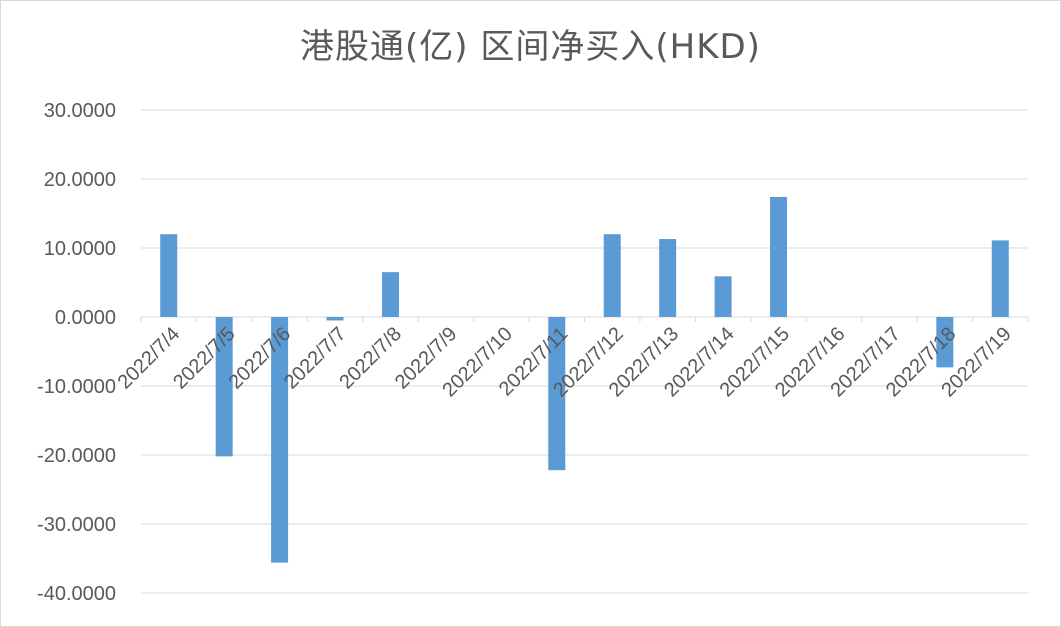  Describe the element at coordinates (80, 111) in the screenshot. I see `y-tick-label: 30.0000` at that location.